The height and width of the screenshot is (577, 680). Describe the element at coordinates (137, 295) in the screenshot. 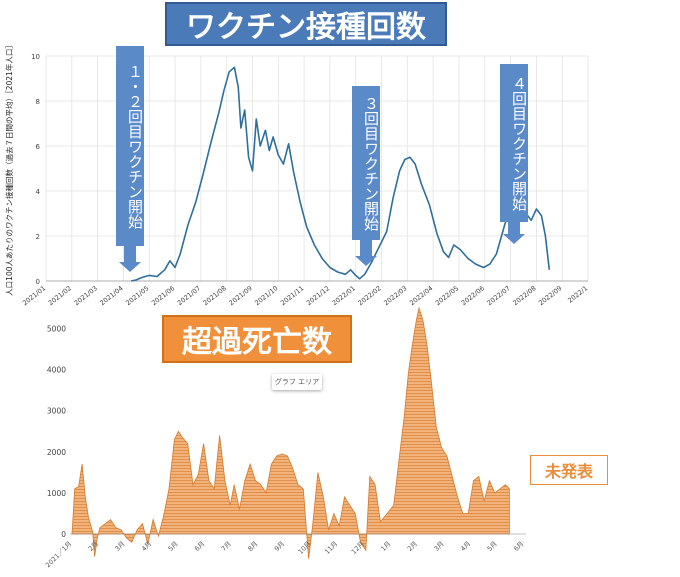

I see `vaccination-xtick-label: 2021/05` at that location.